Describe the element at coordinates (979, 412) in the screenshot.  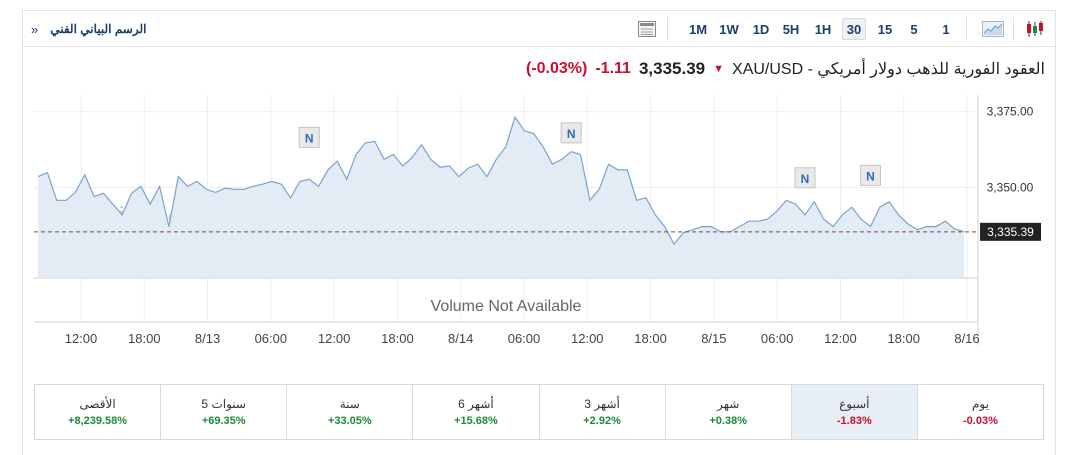
I see `performance-cell: يوم -0.03%` at that location.